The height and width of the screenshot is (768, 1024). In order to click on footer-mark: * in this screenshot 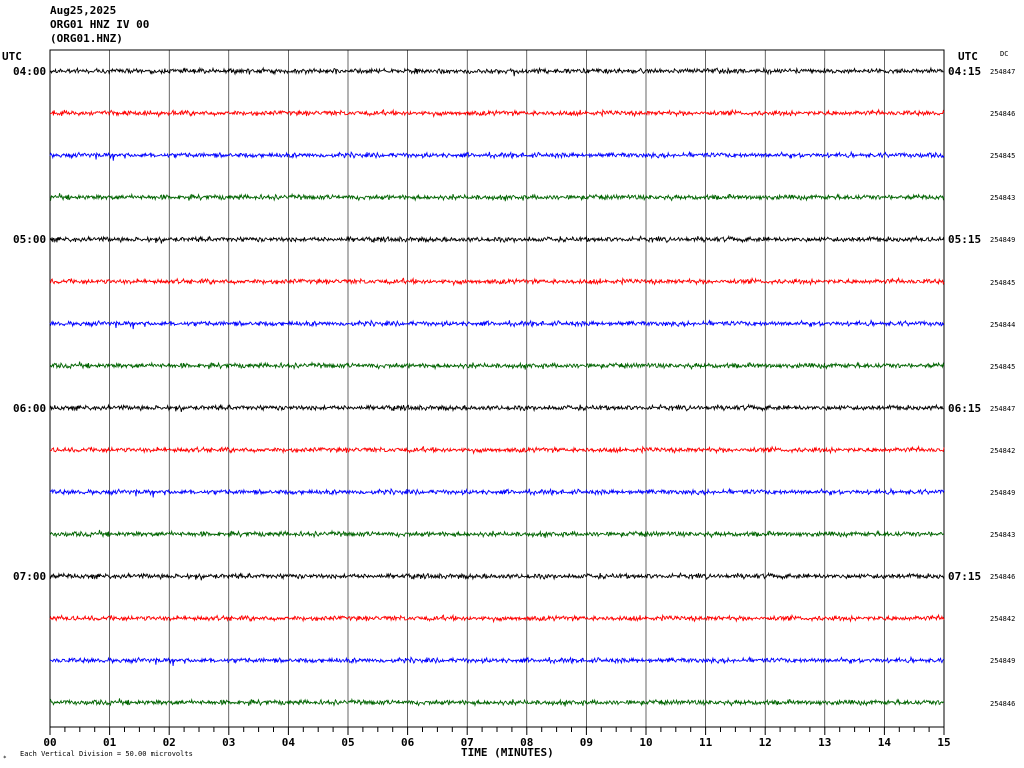, I will do `click(5, 758)`.